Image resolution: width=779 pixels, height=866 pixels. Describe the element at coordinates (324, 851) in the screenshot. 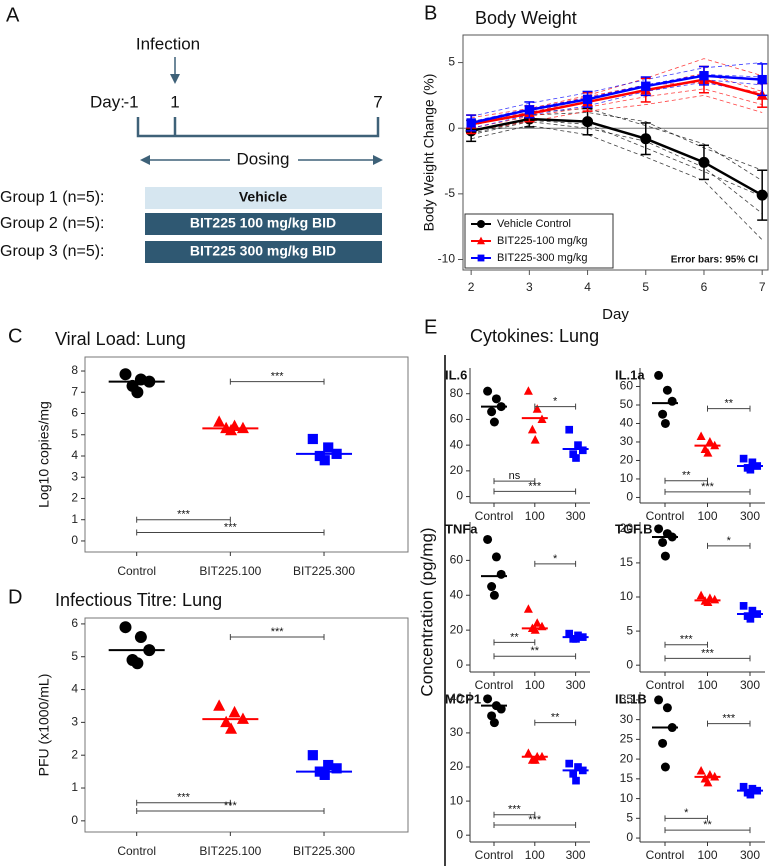

I see `x-tick-label: BIT225.300` at that location.